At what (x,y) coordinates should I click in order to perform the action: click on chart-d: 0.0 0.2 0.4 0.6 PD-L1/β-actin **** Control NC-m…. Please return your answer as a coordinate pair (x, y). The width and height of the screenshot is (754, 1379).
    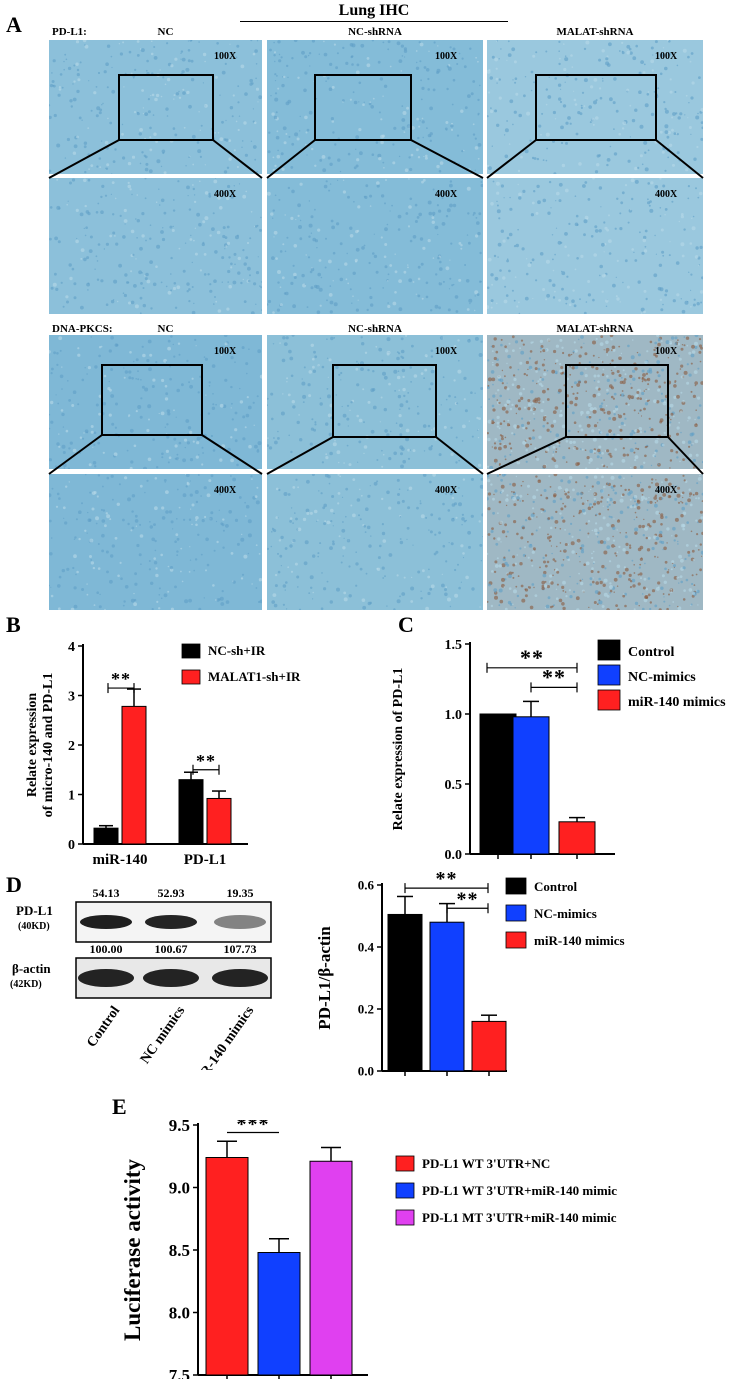
    Looking at the image, I should click on (470, 974).